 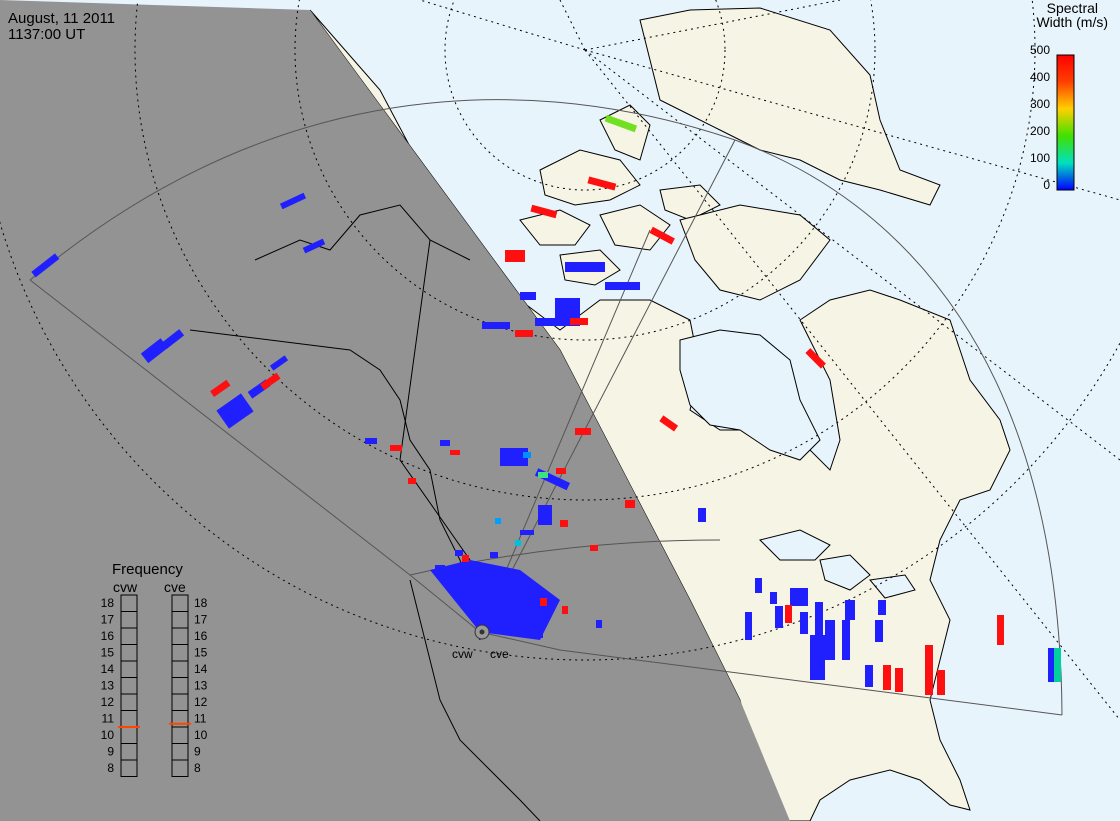 What do you see at coordinates (201, 636) in the screenshot?
I see `frequency-scale-label-right: 16` at bounding box center [201, 636].